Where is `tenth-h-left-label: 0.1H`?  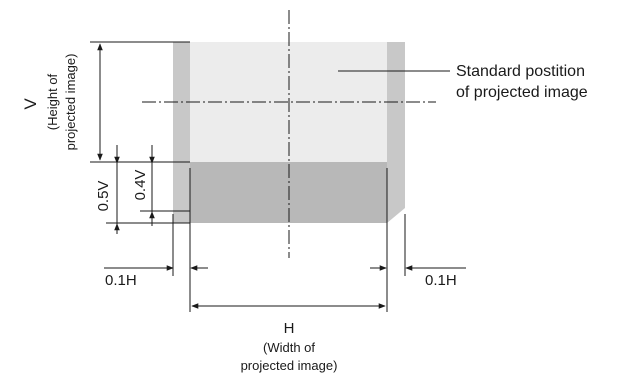
tenth-h-left-label: 0.1H is located at coordinates (121, 280).